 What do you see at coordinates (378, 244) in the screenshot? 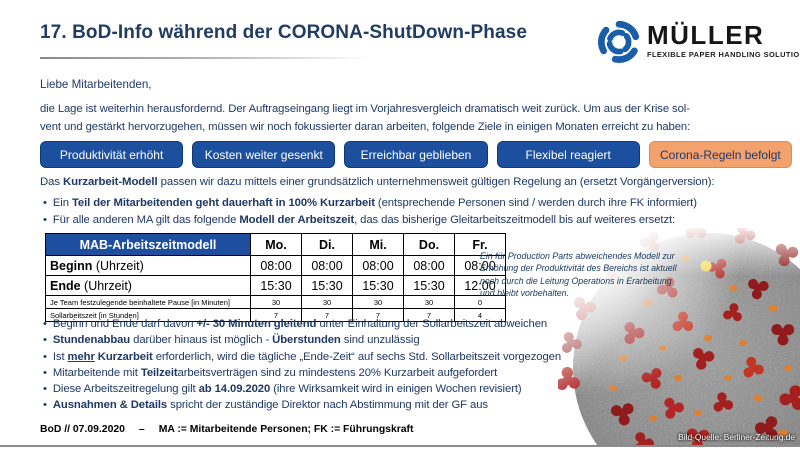
I see `table-col-header: Mi.` at bounding box center [378, 244].